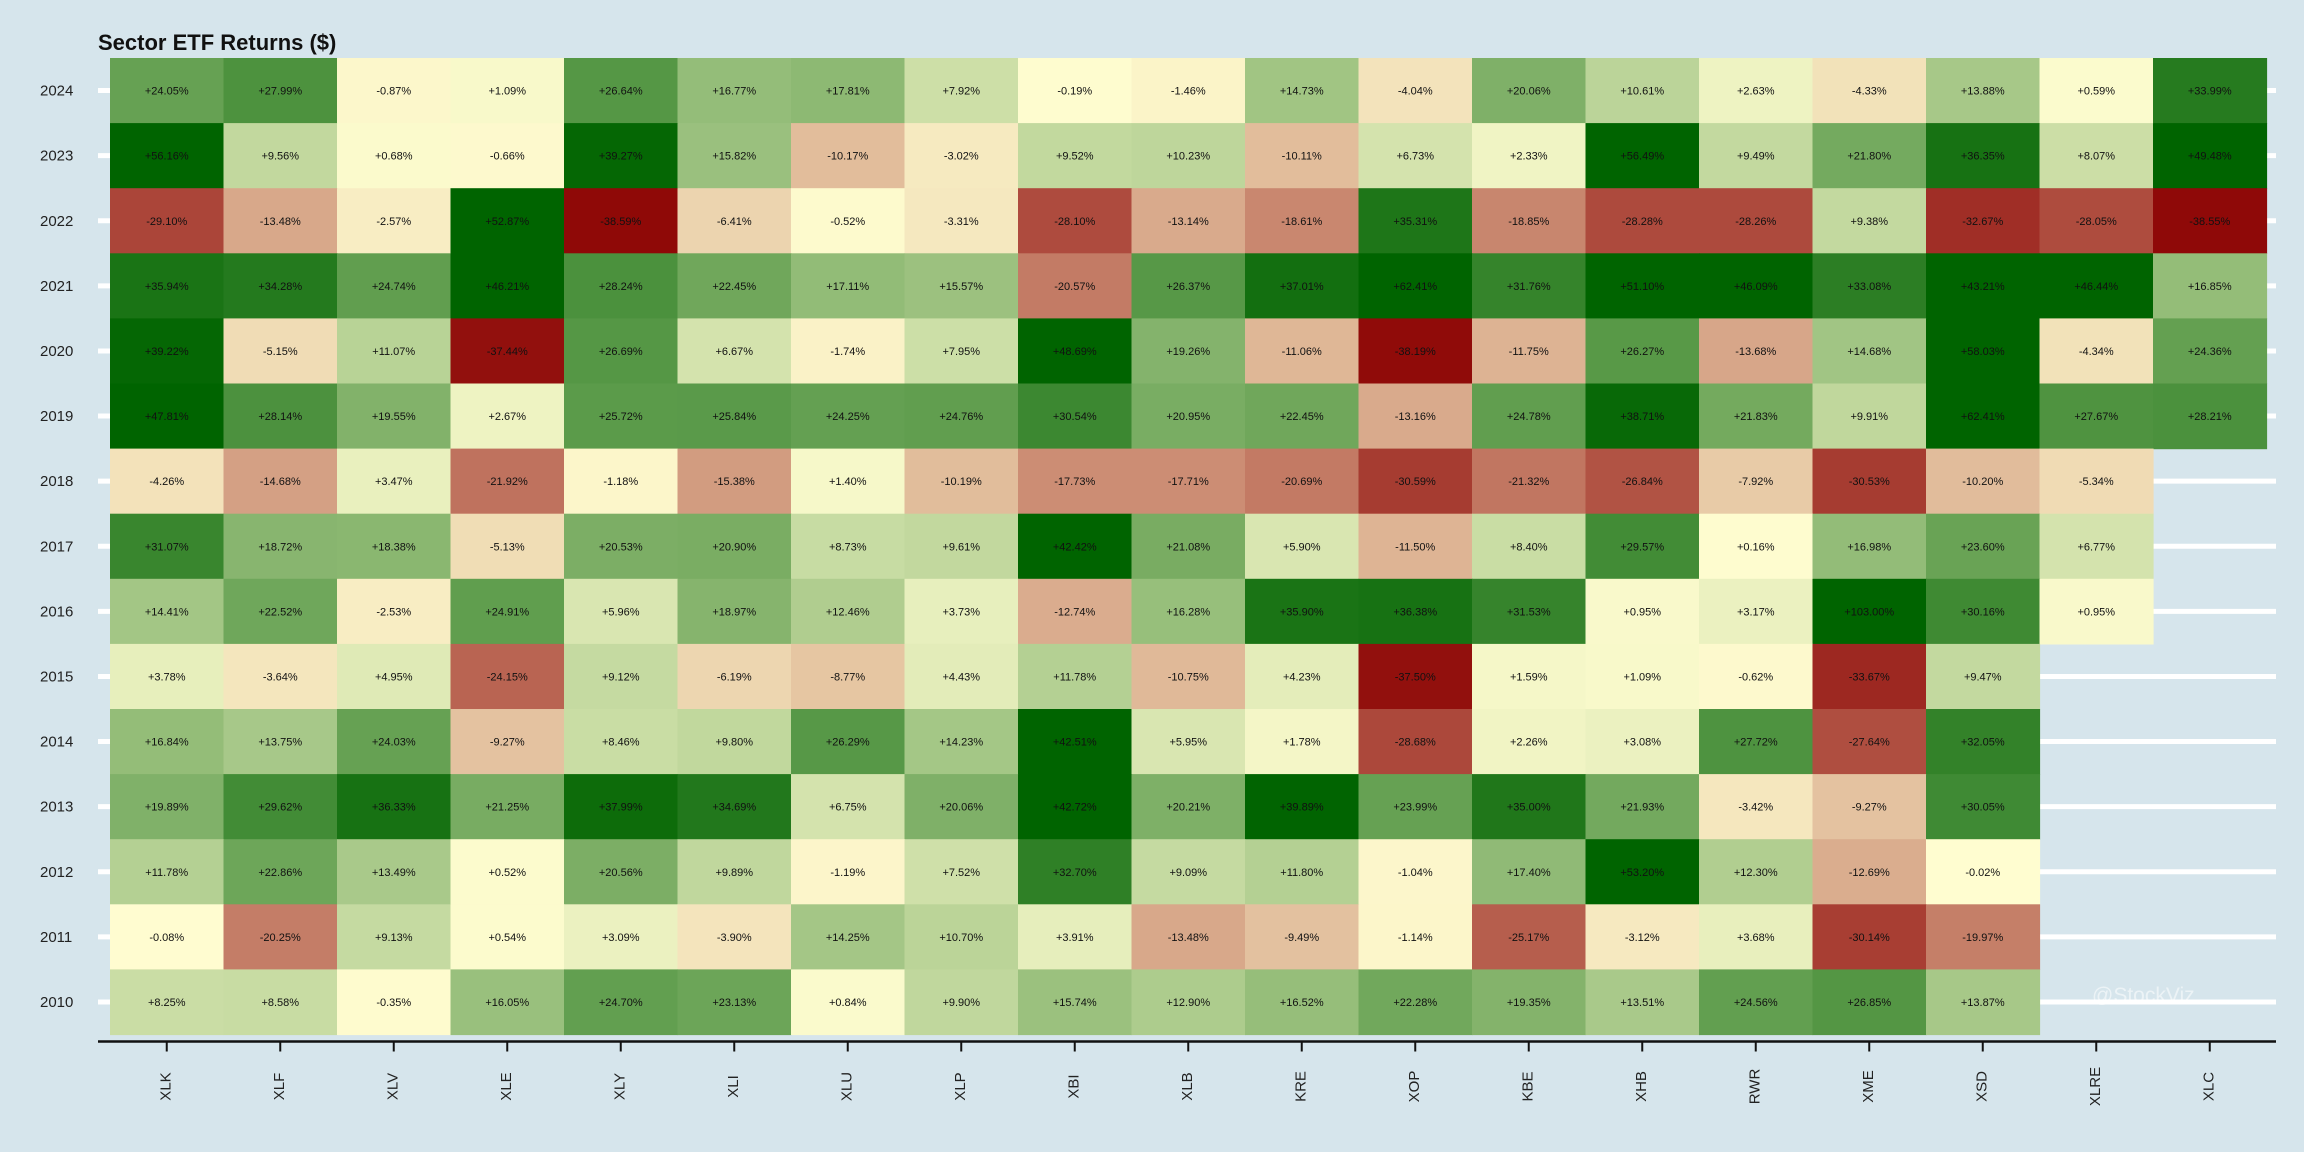 The width and height of the screenshot is (2304, 1152). What do you see at coordinates (2096, 352) in the screenshot?
I see `cell-value-label: -4.34%` at bounding box center [2096, 352].